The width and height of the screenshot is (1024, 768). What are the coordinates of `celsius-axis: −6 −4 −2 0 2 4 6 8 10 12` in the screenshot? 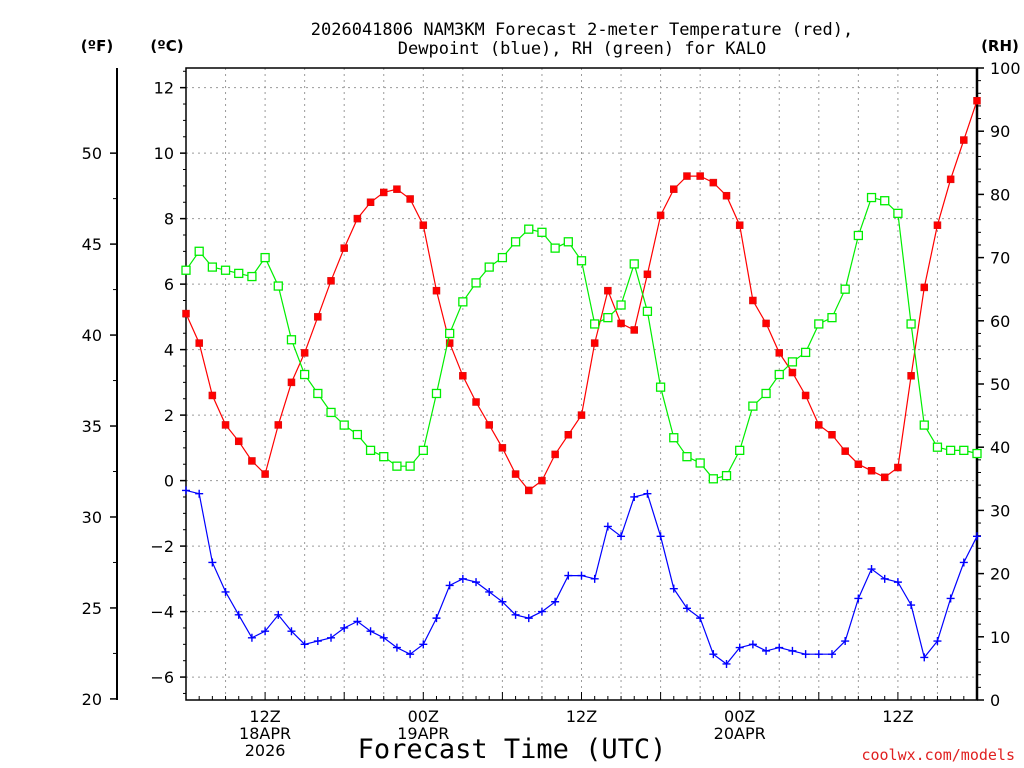 It's located at (168, 382).